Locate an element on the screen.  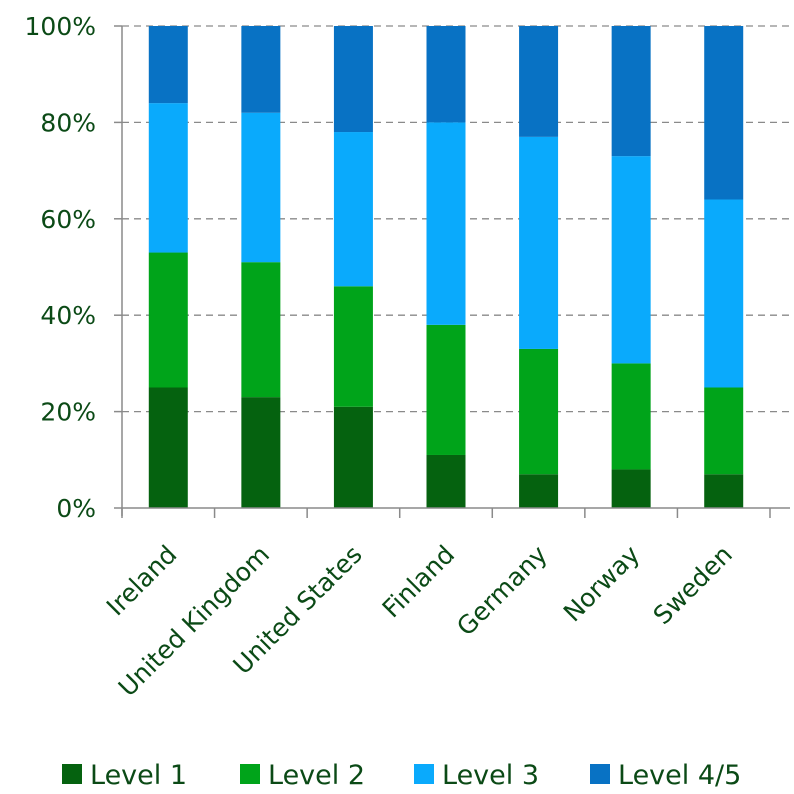
y-tick-label: 80% is located at coordinates (68, 122).